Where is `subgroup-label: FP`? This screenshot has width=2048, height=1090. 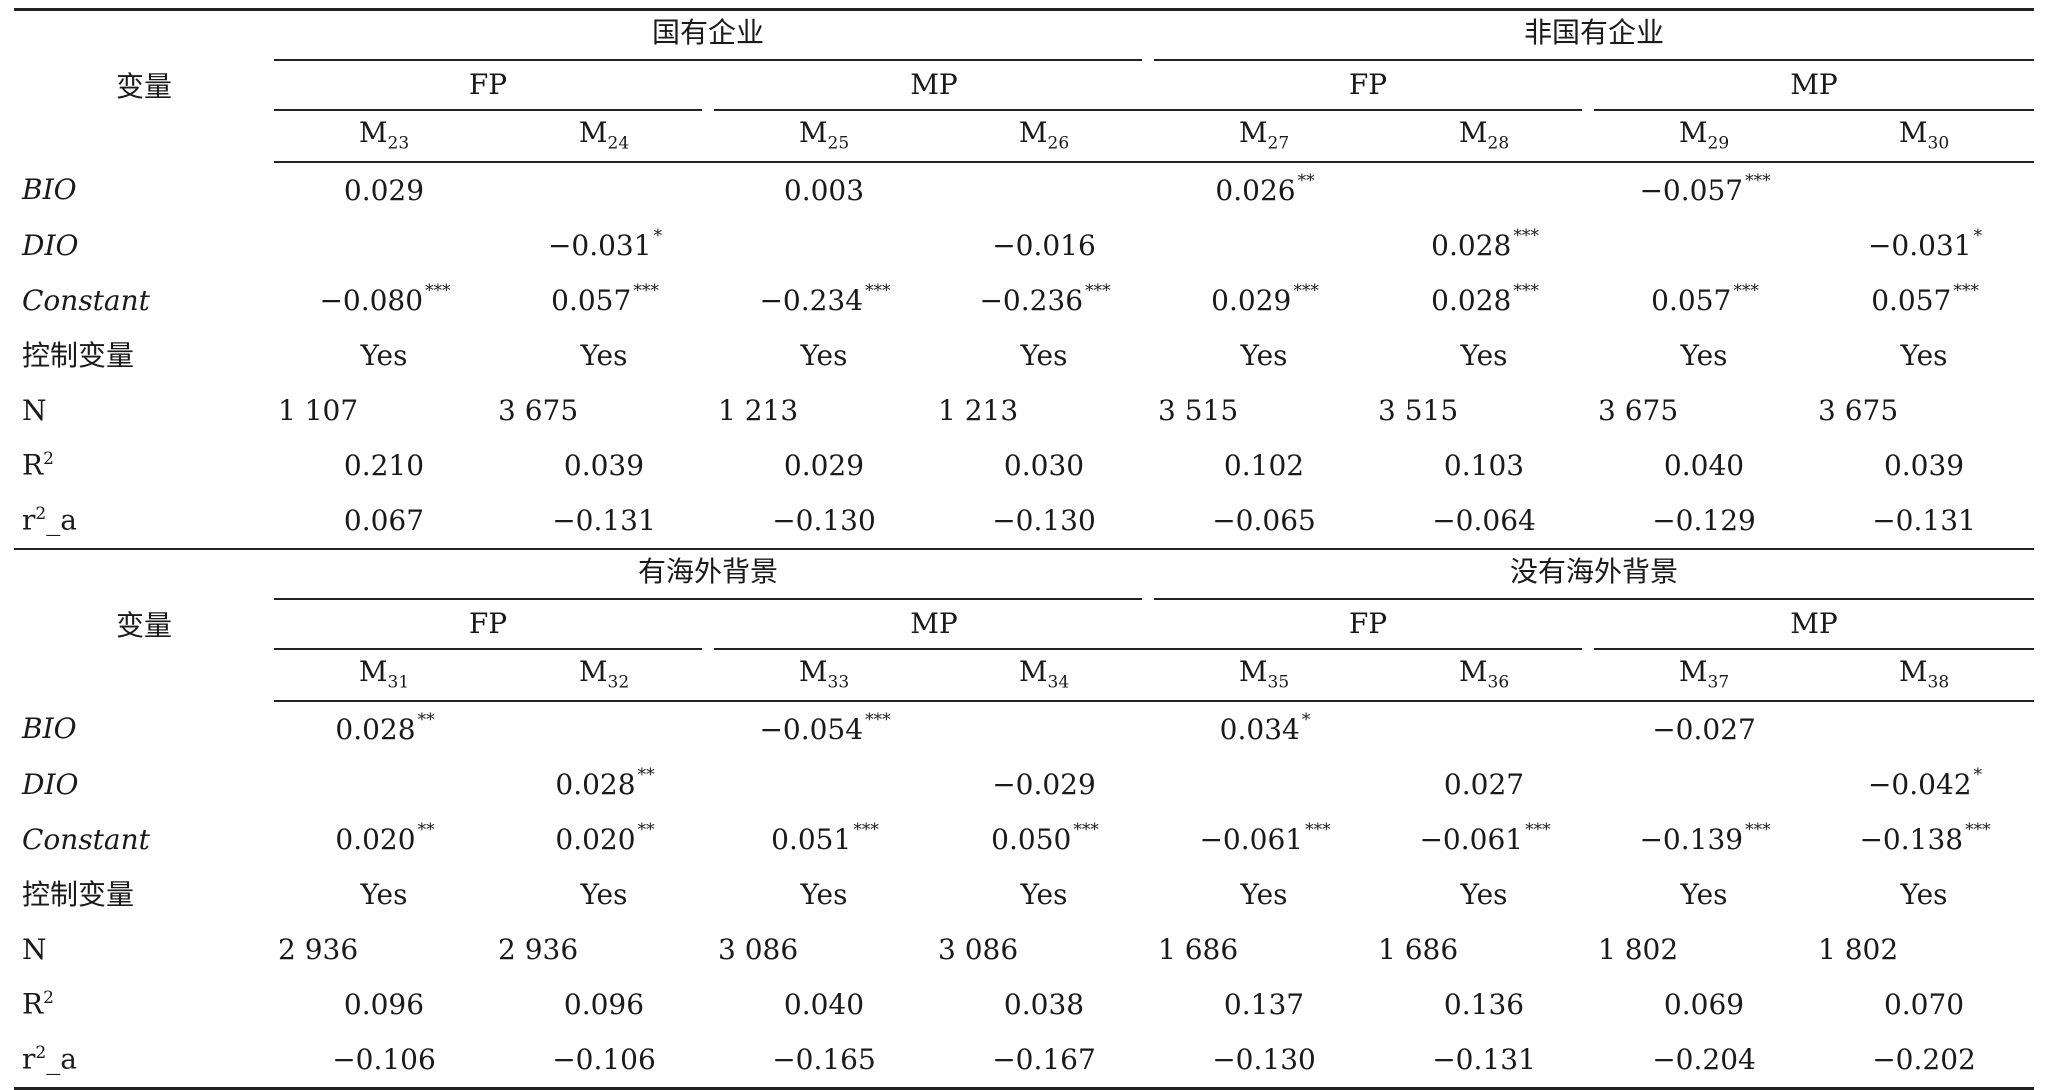 subgroup-label: FP is located at coordinates (1368, 625).